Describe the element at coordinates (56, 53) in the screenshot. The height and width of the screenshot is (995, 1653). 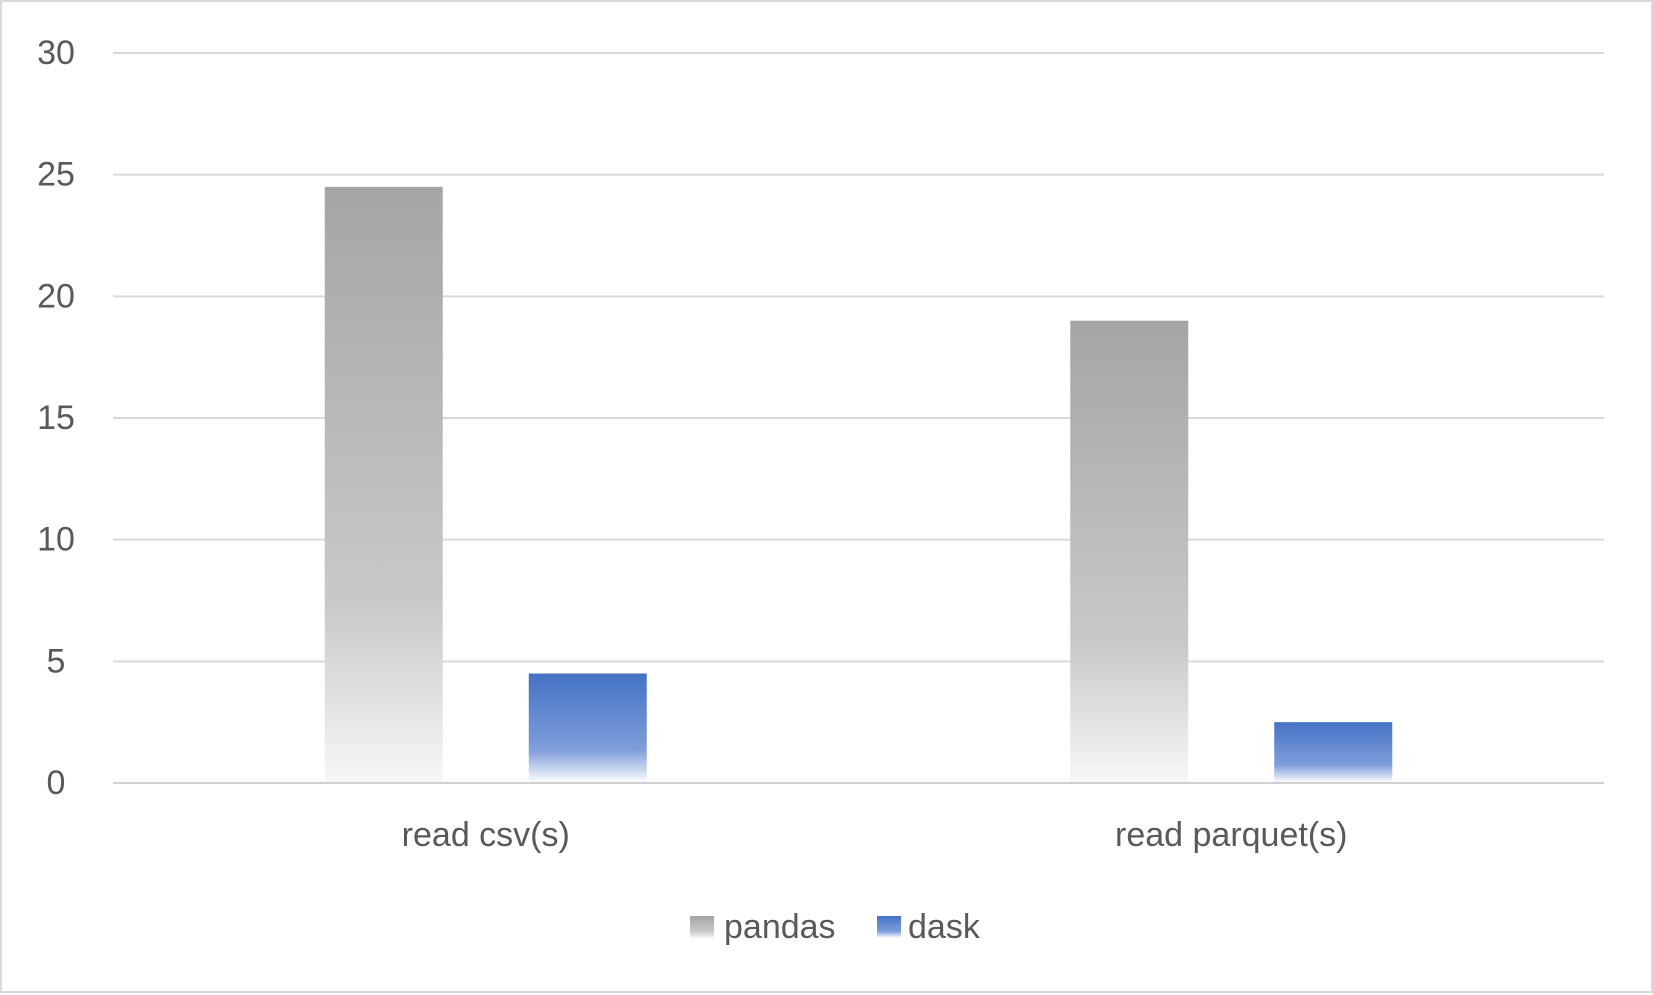
I see `y-tick-label: 30` at that location.